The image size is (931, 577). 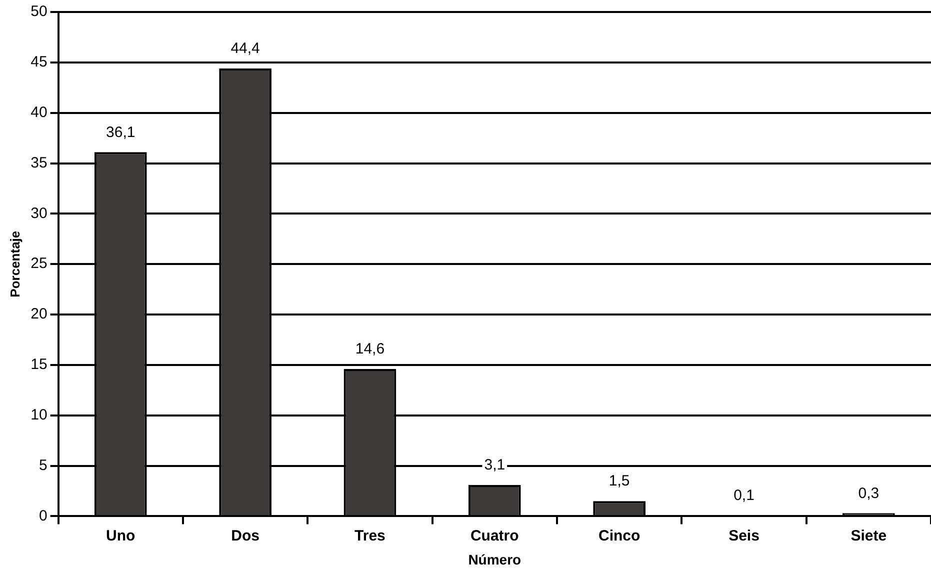 I want to click on data-label: 0,3, so click(x=869, y=493).